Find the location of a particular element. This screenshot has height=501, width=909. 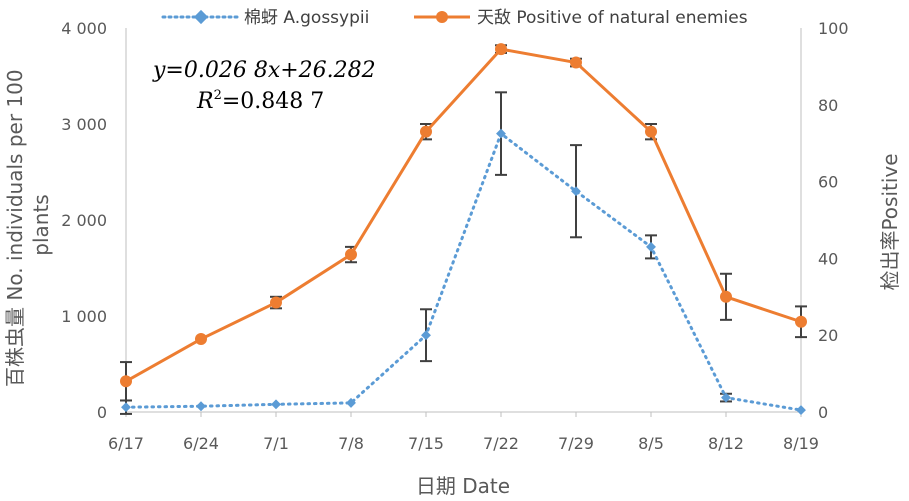

x-tick-label: 6/17 is located at coordinates (126, 443).